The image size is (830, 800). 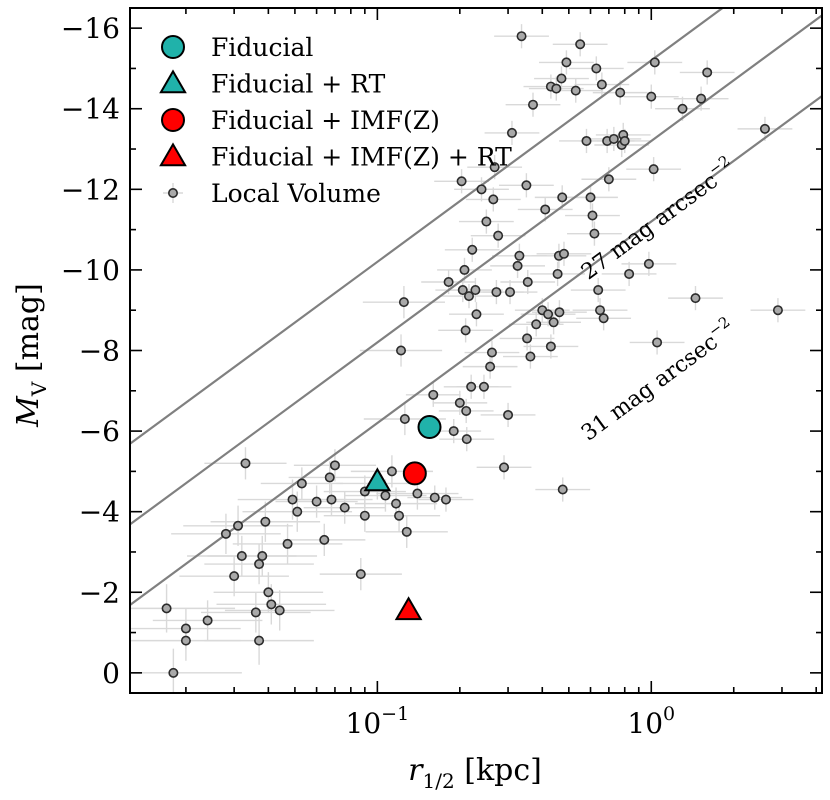 I want to click on legend-label-3: Fiducial + IMF(Z) + RT, so click(x=361, y=157).